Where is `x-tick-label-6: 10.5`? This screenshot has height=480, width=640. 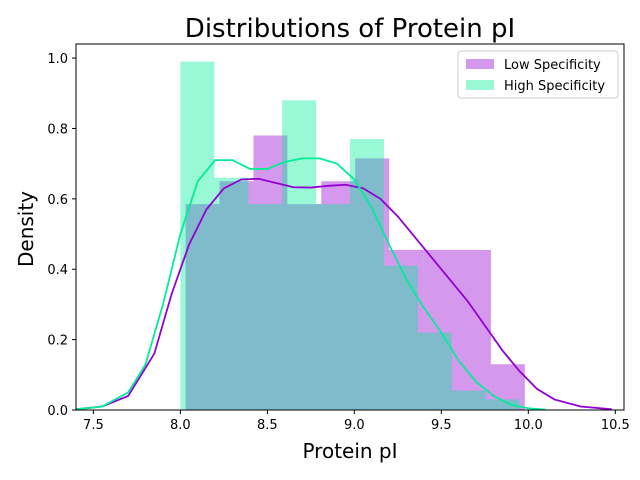 x-tick-label-6: 10.5 is located at coordinates (615, 425).